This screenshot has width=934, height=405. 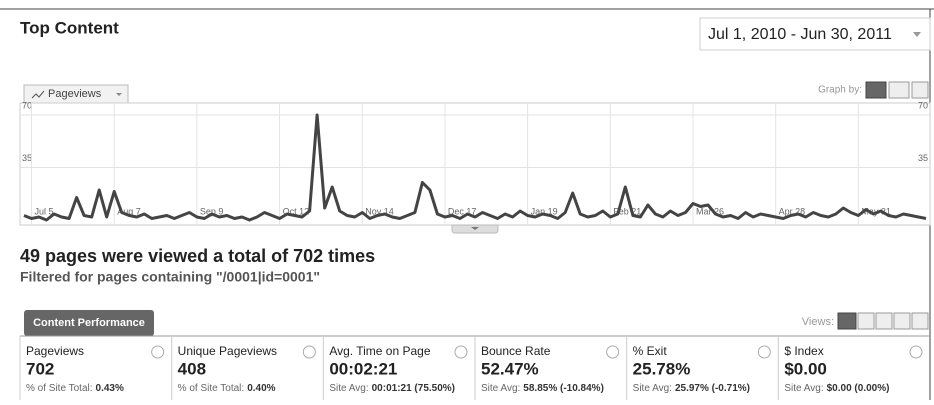 I want to click on tab-arrow, so click(x=119, y=94).